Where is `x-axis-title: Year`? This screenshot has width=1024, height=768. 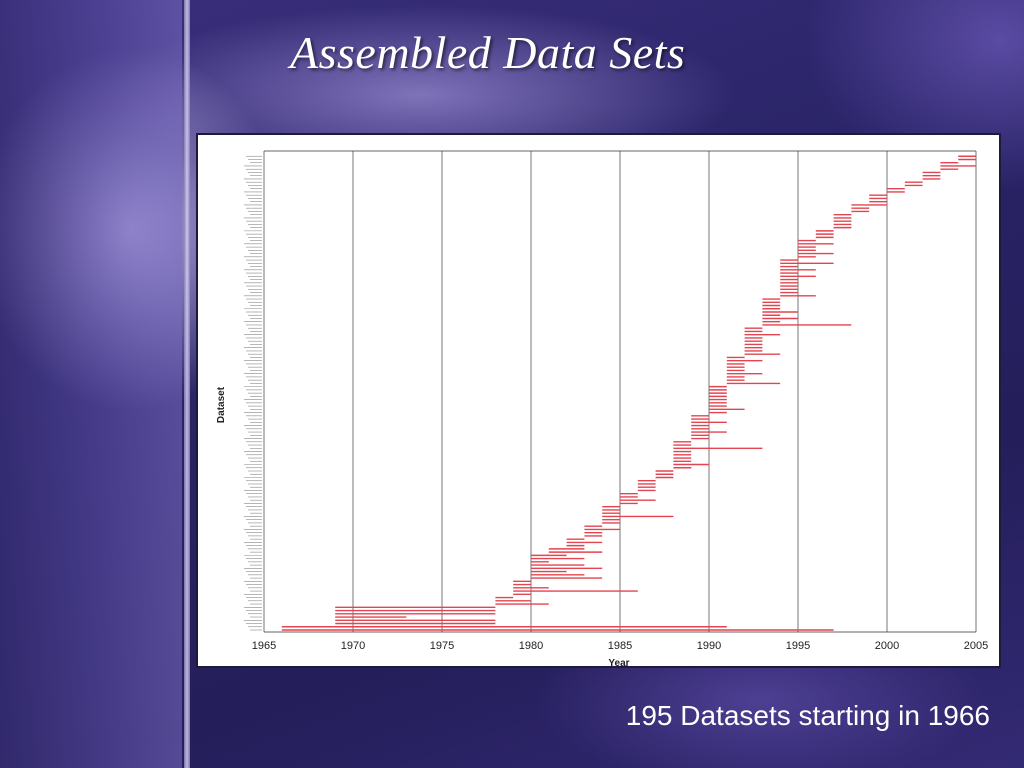 x-axis-title: Year is located at coordinates (618, 662).